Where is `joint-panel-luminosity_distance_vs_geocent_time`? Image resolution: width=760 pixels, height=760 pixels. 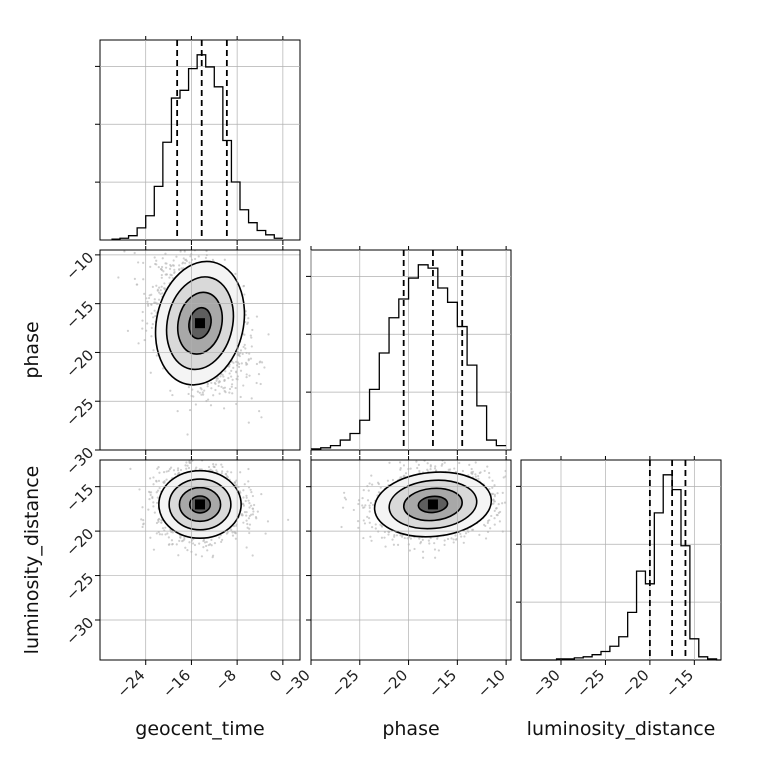
joint-panel-luminosity_distance_vs_geocent_time is located at coordinates (209, 501).